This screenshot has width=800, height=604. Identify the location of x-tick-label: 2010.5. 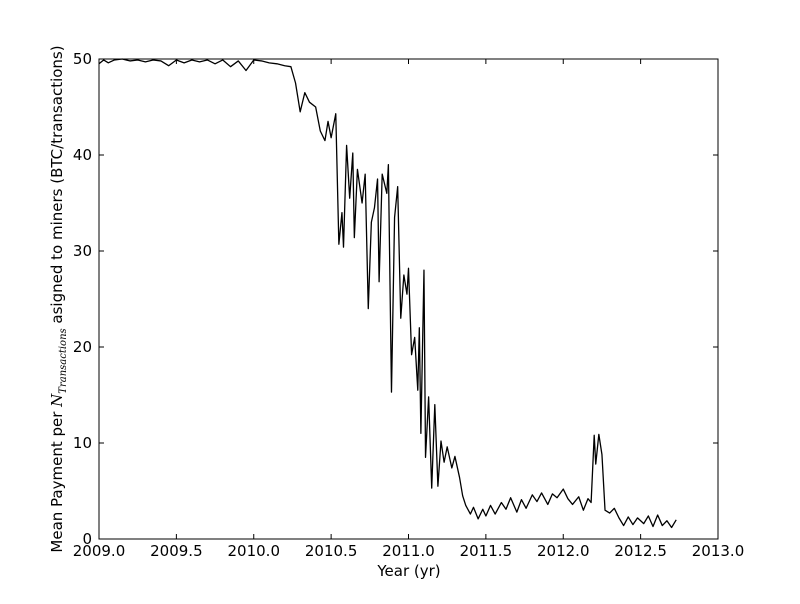
(331, 551).